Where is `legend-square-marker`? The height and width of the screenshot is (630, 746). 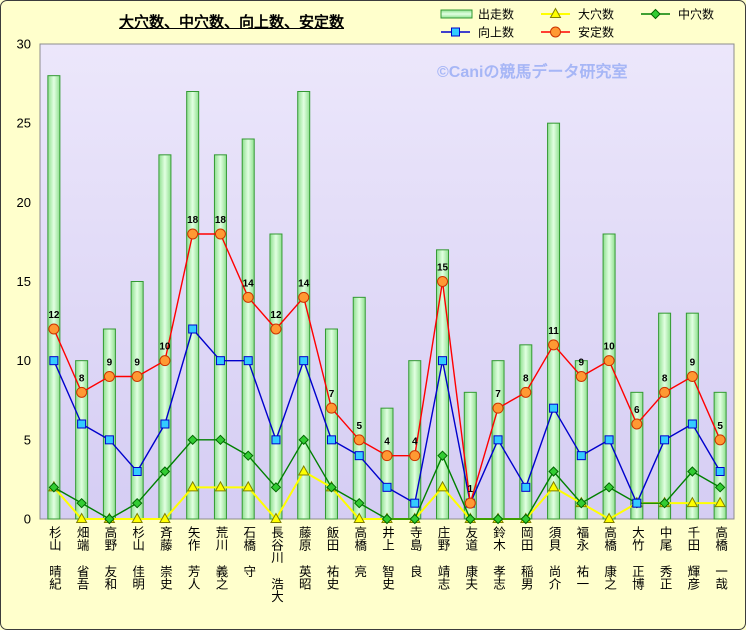
legend-square-marker is located at coordinates (455, 32).